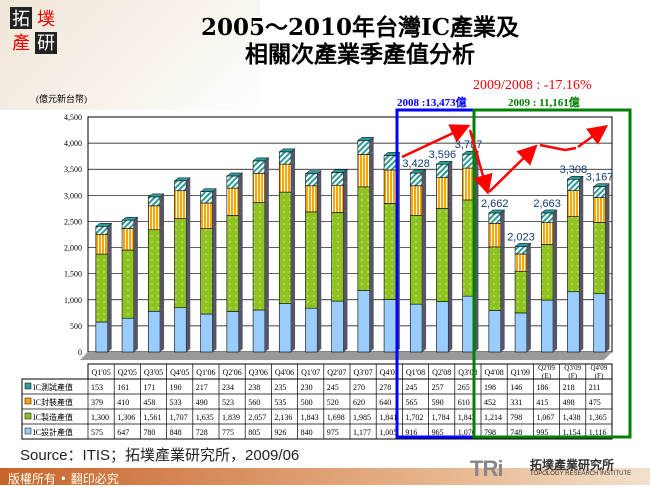  I want to click on table-cell: 1,116, so click(598, 432).